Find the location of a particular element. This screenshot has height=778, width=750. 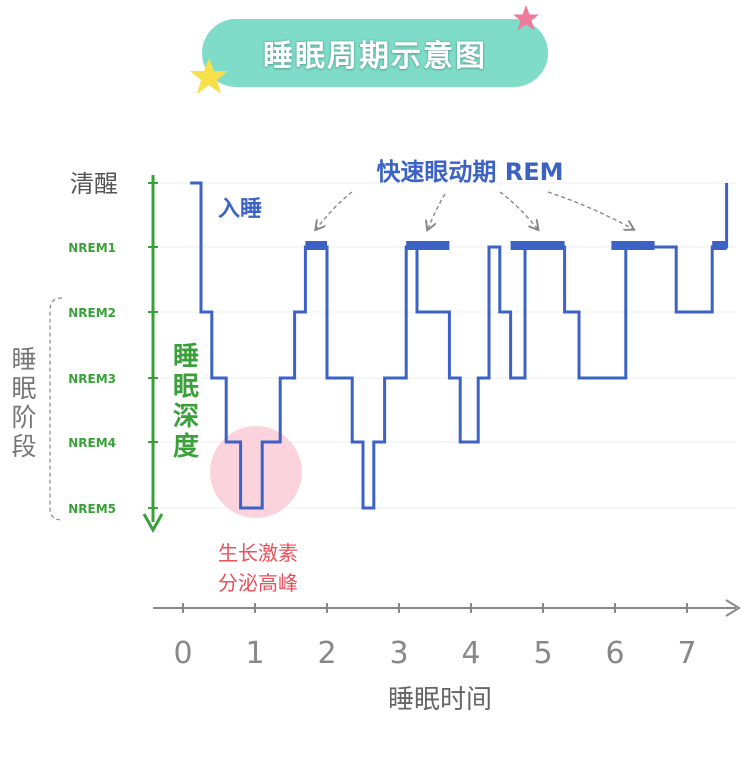

pink-star-icon is located at coordinates (526, 18).